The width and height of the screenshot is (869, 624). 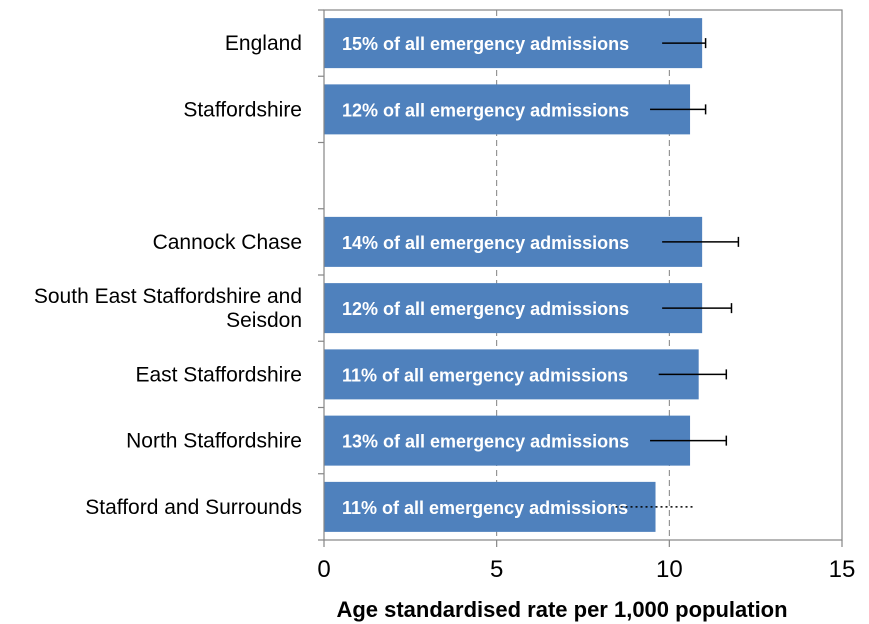 What do you see at coordinates (227, 242) in the screenshot?
I see `category-label: Cannock Chase` at bounding box center [227, 242].